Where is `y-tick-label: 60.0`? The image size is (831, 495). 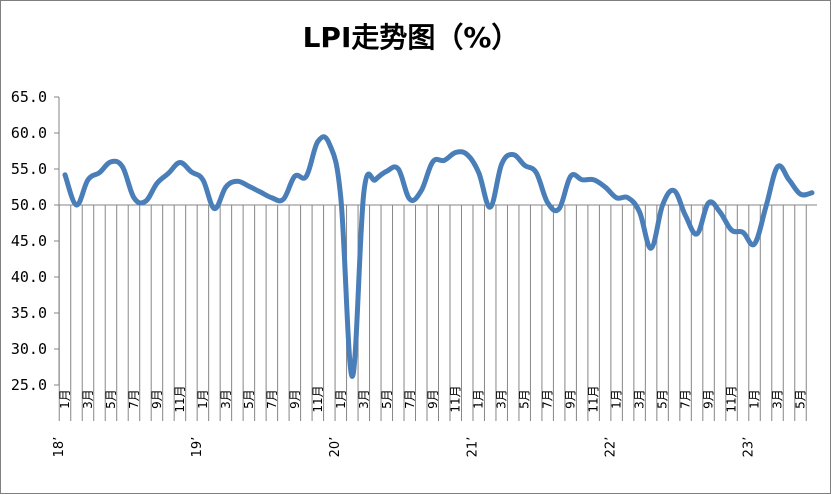 y-tick-label: 60.0 is located at coordinates (29, 133).